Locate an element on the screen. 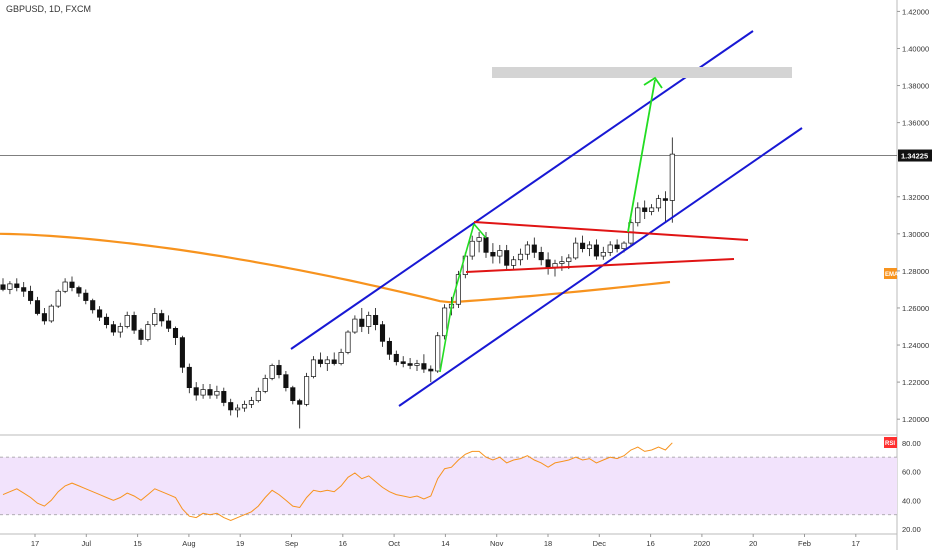 Image resolution: width=932 pixels, height=550 pixels. price-tick-label: 1.36000 is located at coordinates (915, 123).